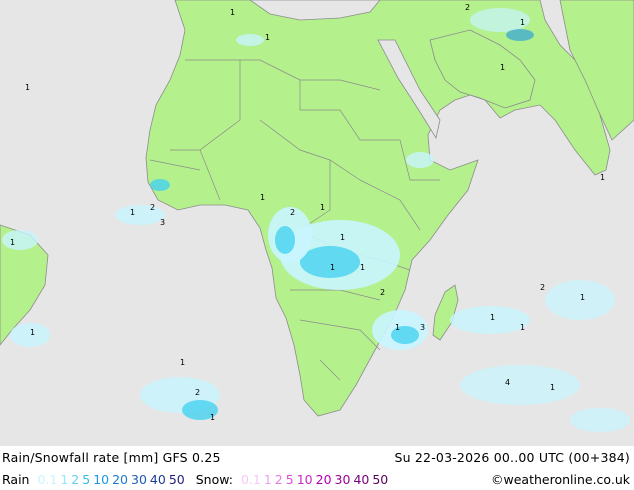 This screenshot has width=634, height=490. Describe the element at coordinates (361, 479) in the screenshot. I see `snow-scale-value-7: 40` at that location.